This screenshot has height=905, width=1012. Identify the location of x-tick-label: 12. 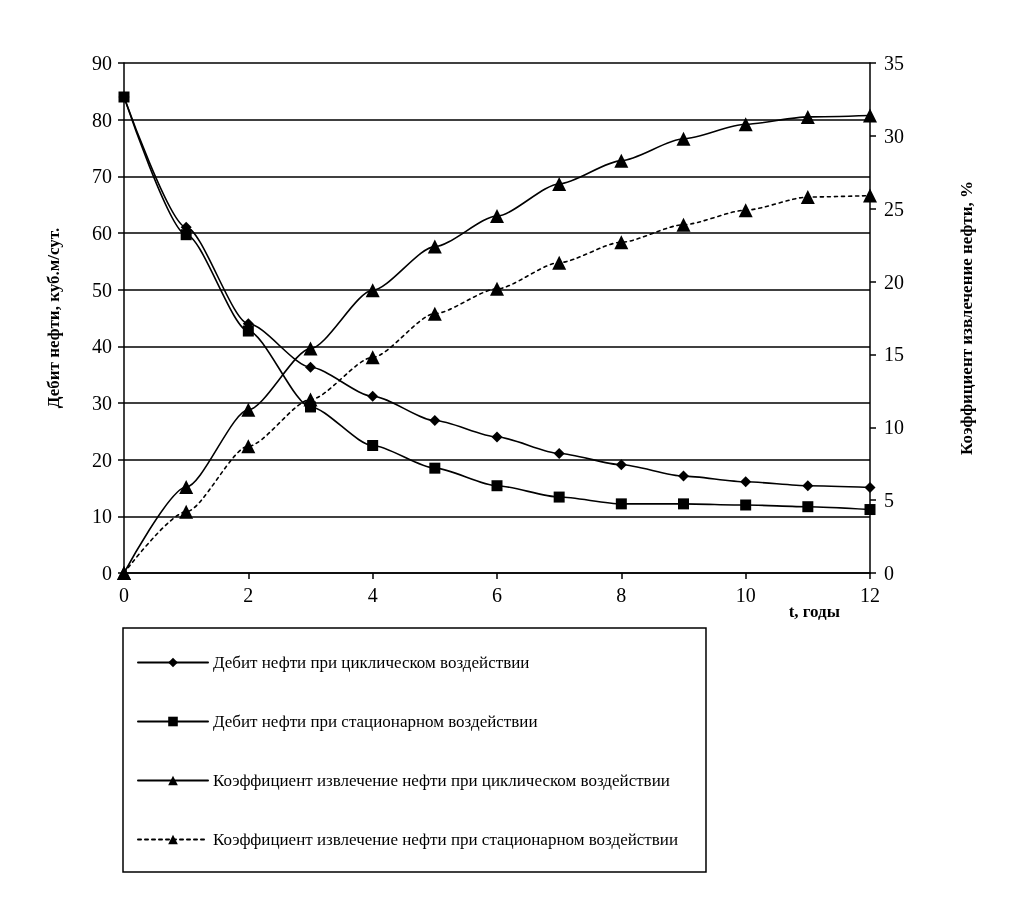
(870, 595).